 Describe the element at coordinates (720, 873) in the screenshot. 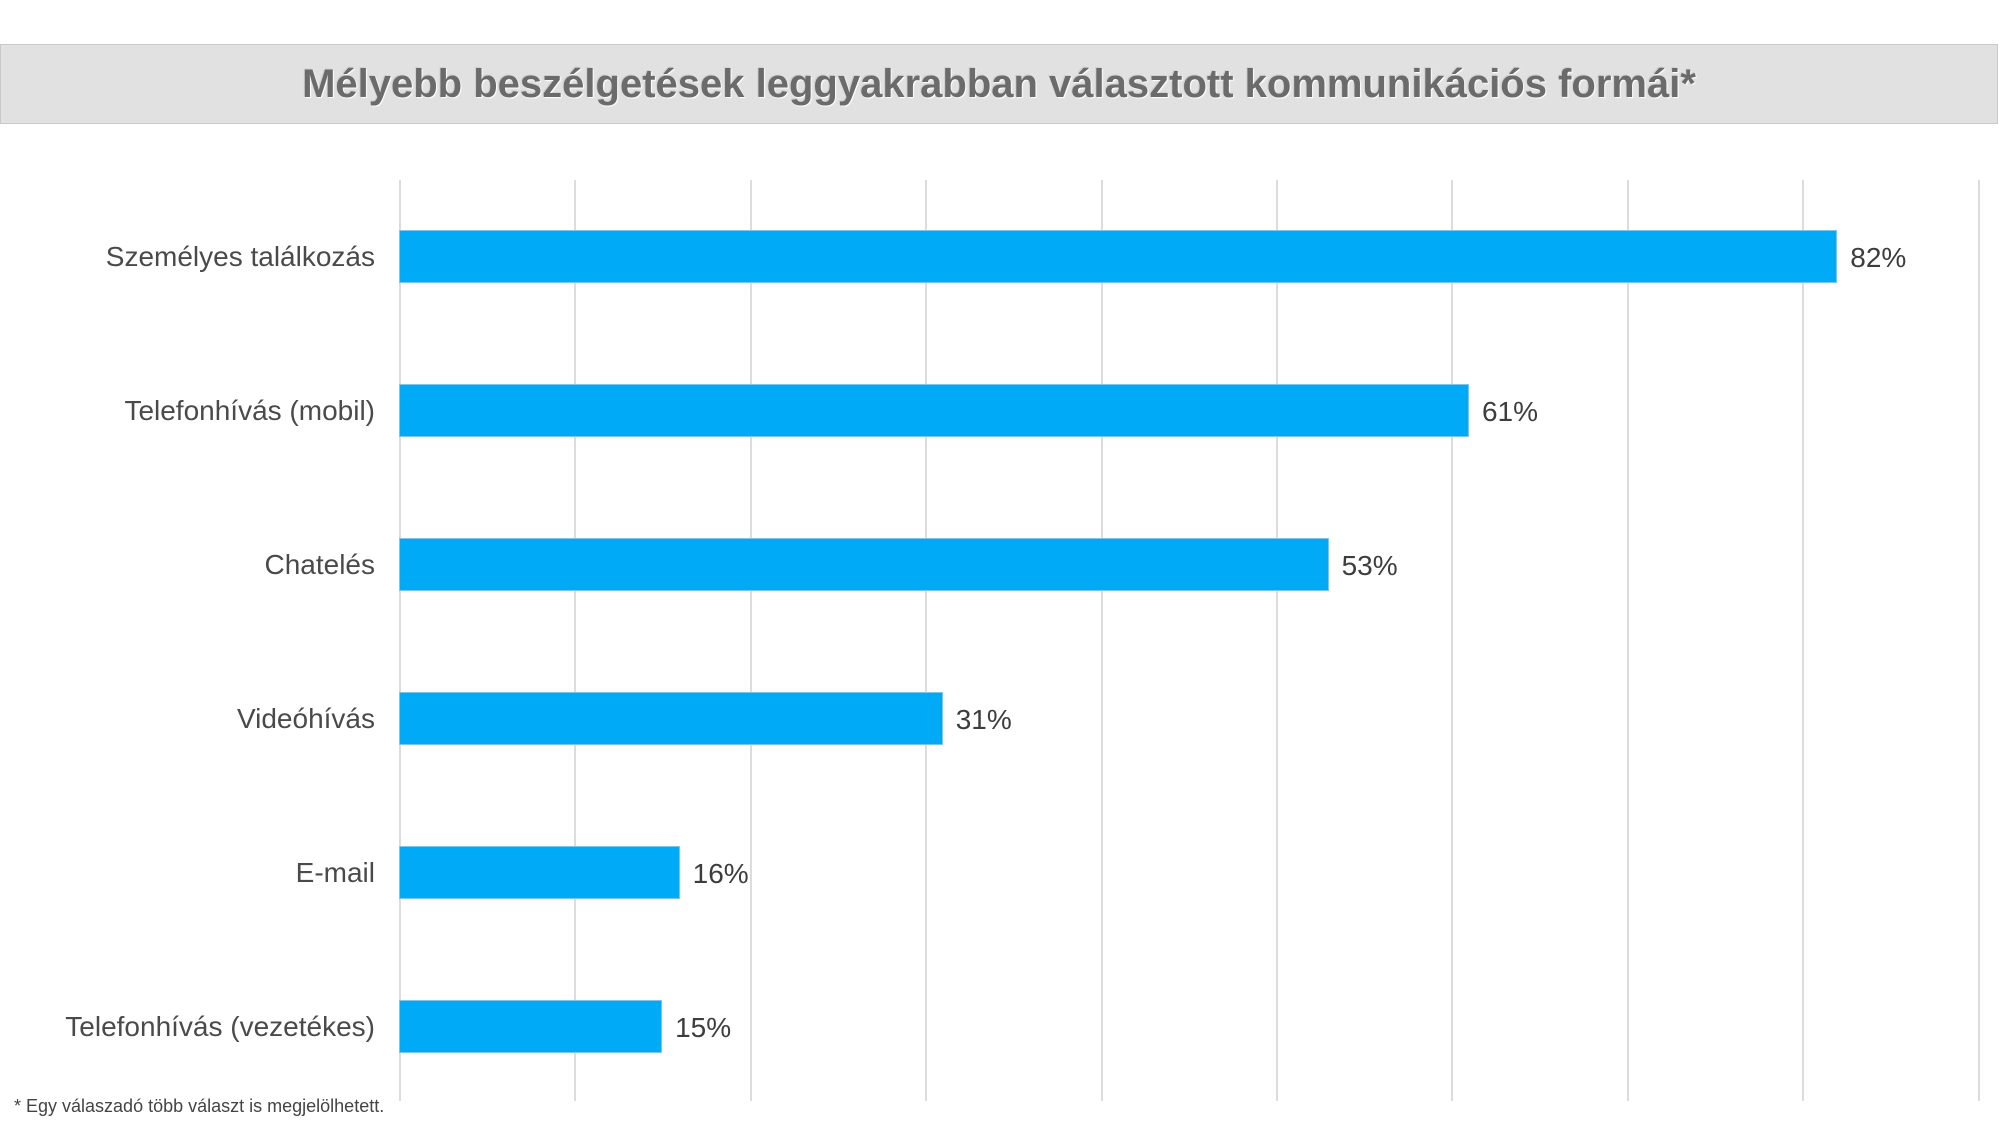

I see `value-label: 16%` at that location.